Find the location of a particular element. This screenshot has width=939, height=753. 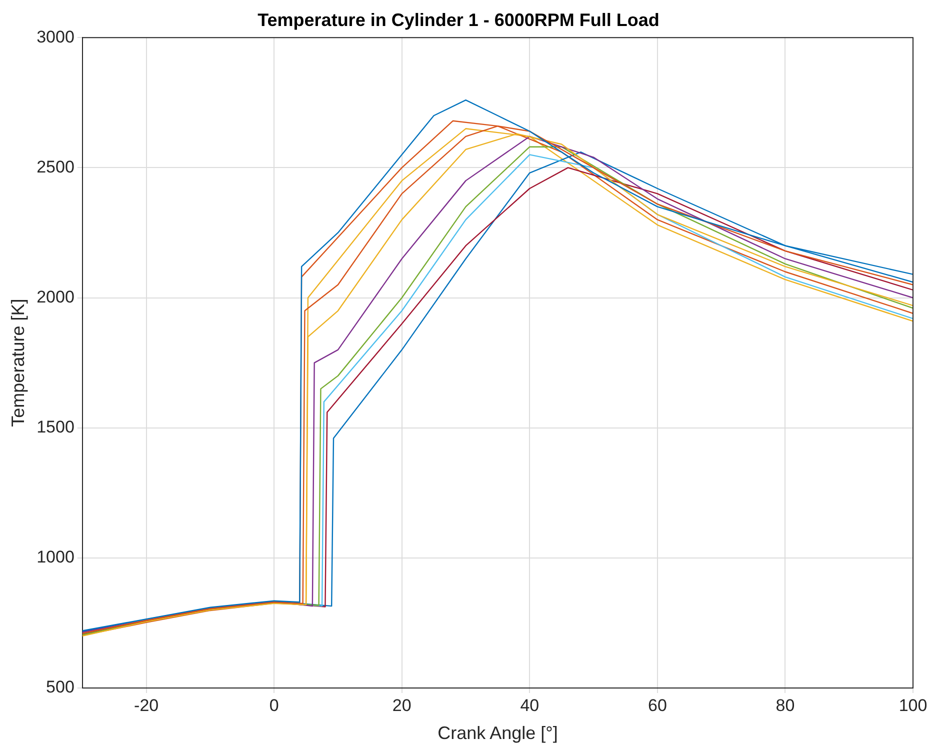

y-tick-label: 500 is located at coordinates (60, 687).